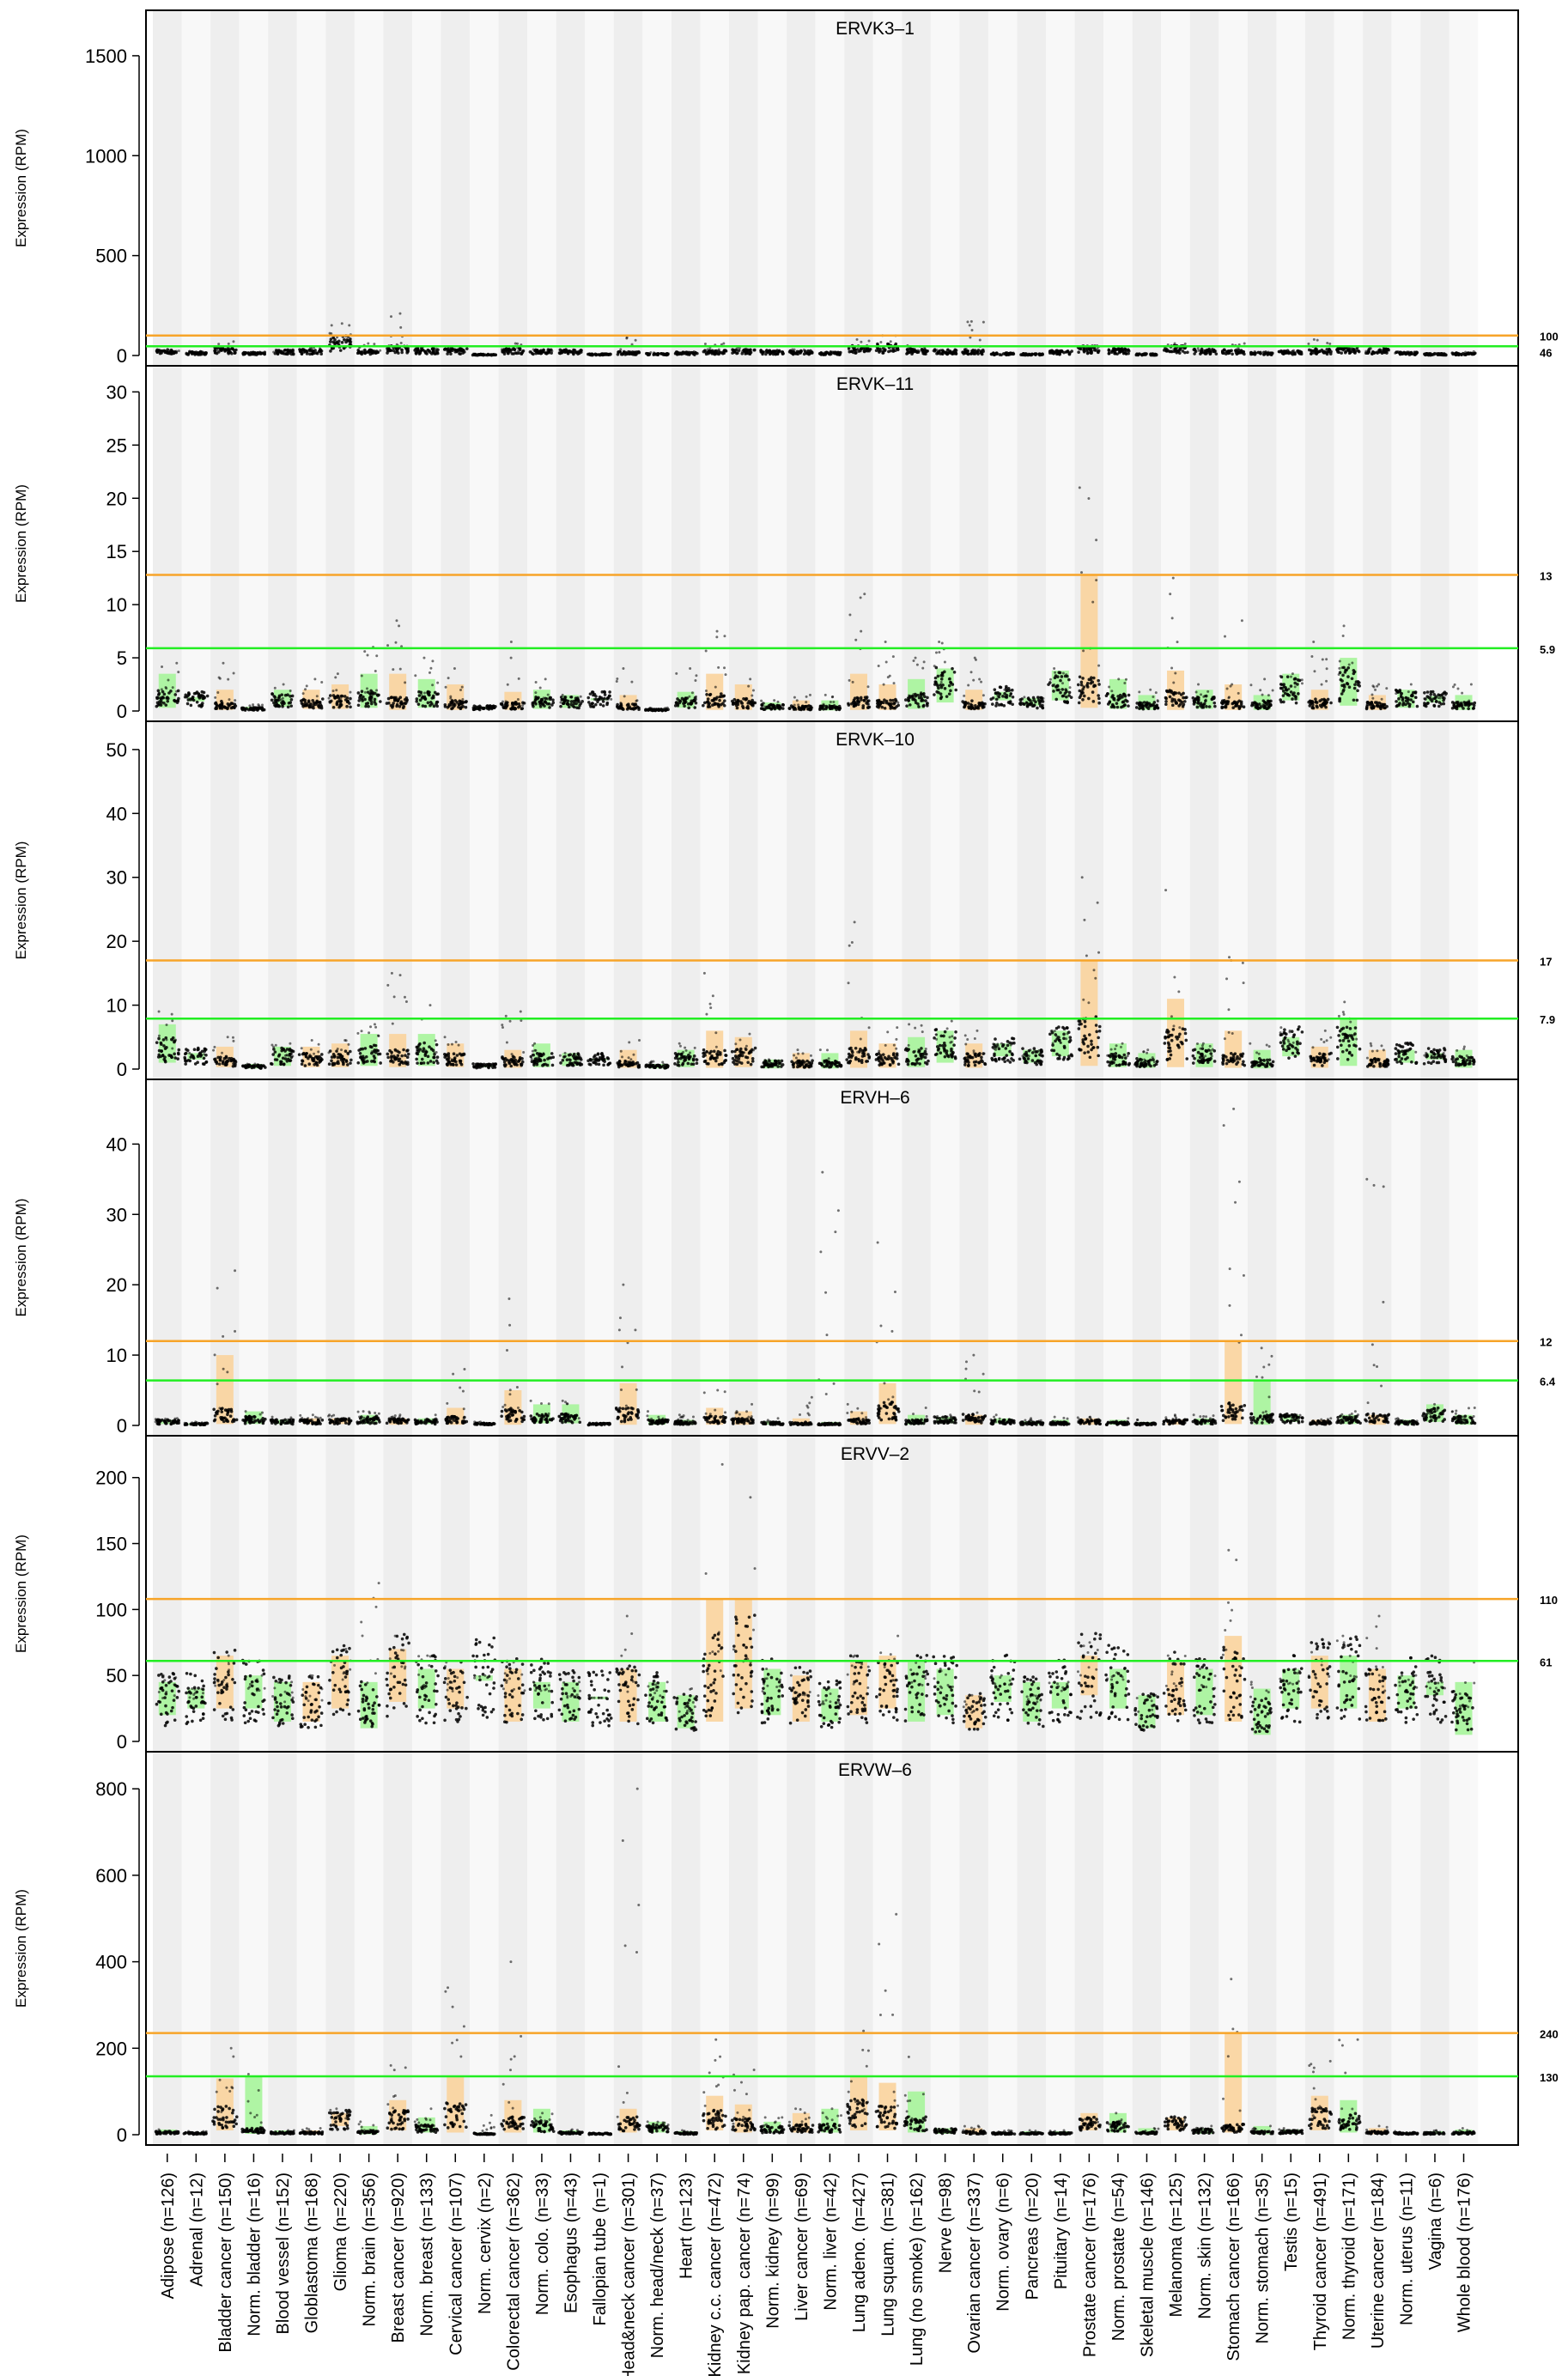 The image size is (1568, 2376). I want to click on y-tick-label: 0, so click(122, 711).